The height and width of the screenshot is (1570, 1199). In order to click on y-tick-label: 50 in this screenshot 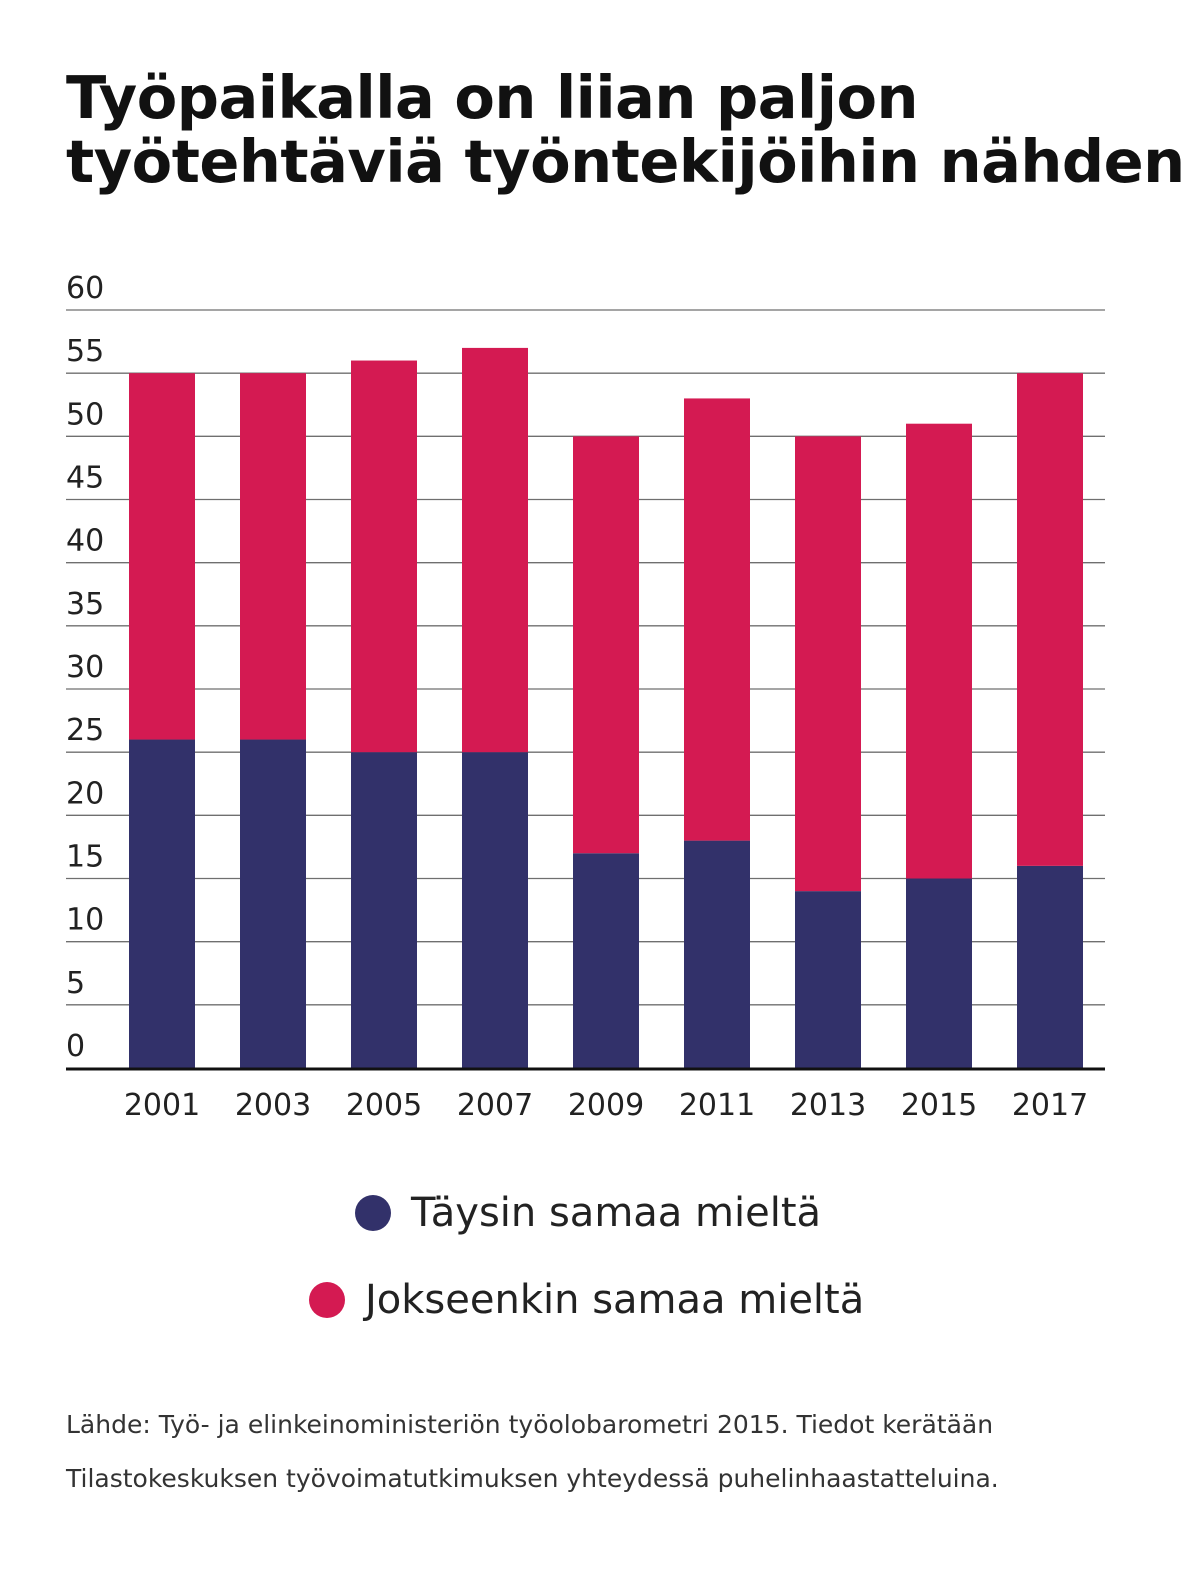, I will do `click(85, 414)`.